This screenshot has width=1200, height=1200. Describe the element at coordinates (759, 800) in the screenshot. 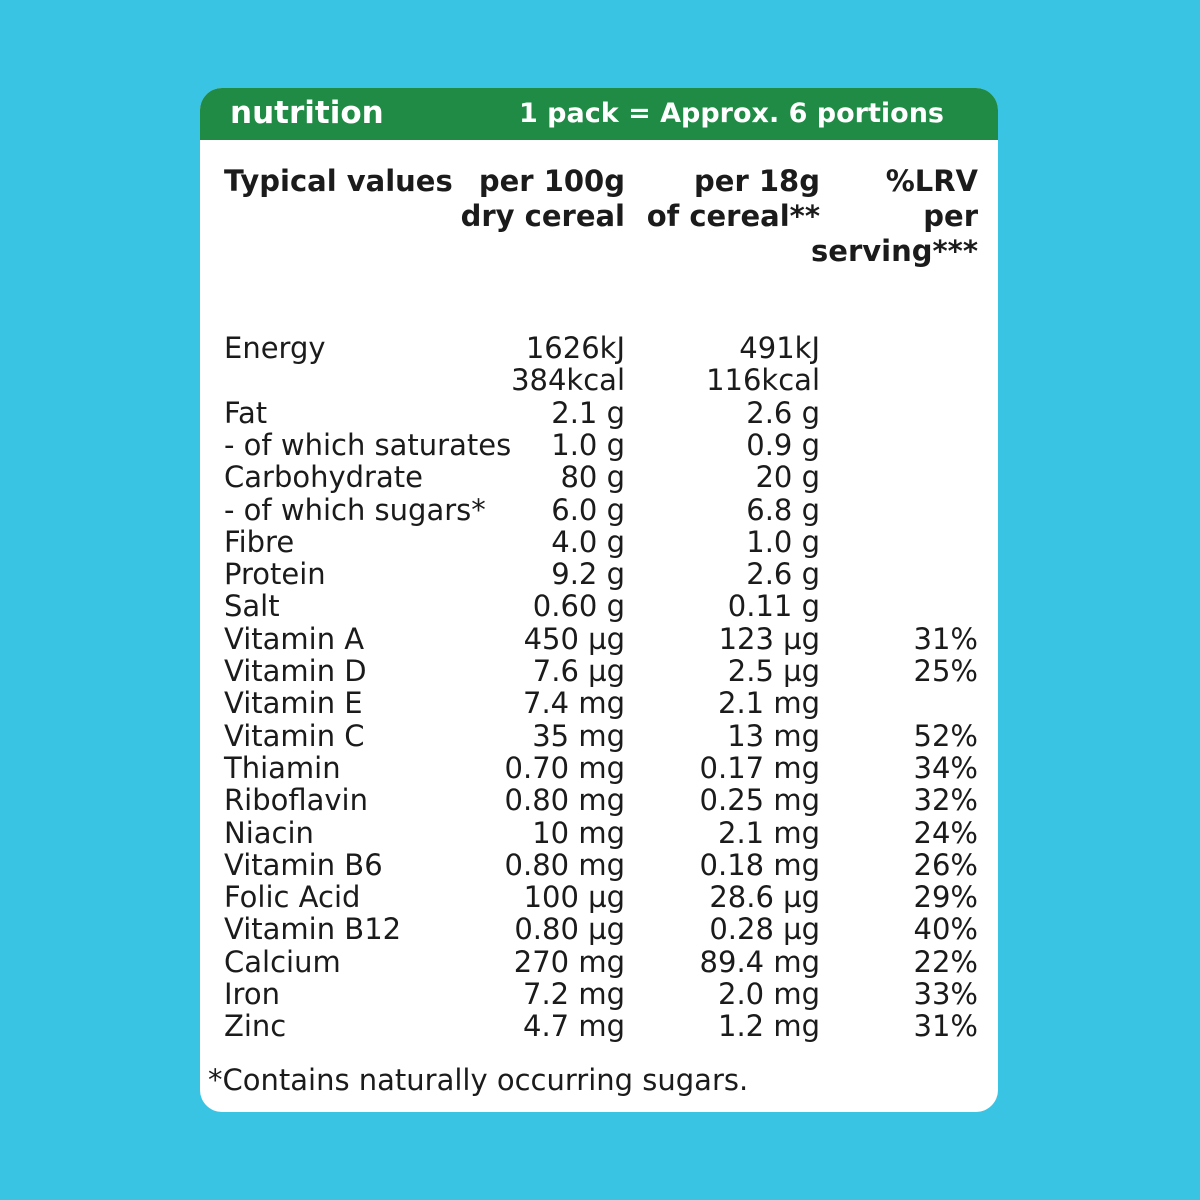

I see `cell-value: 0.25 mg` at that location.